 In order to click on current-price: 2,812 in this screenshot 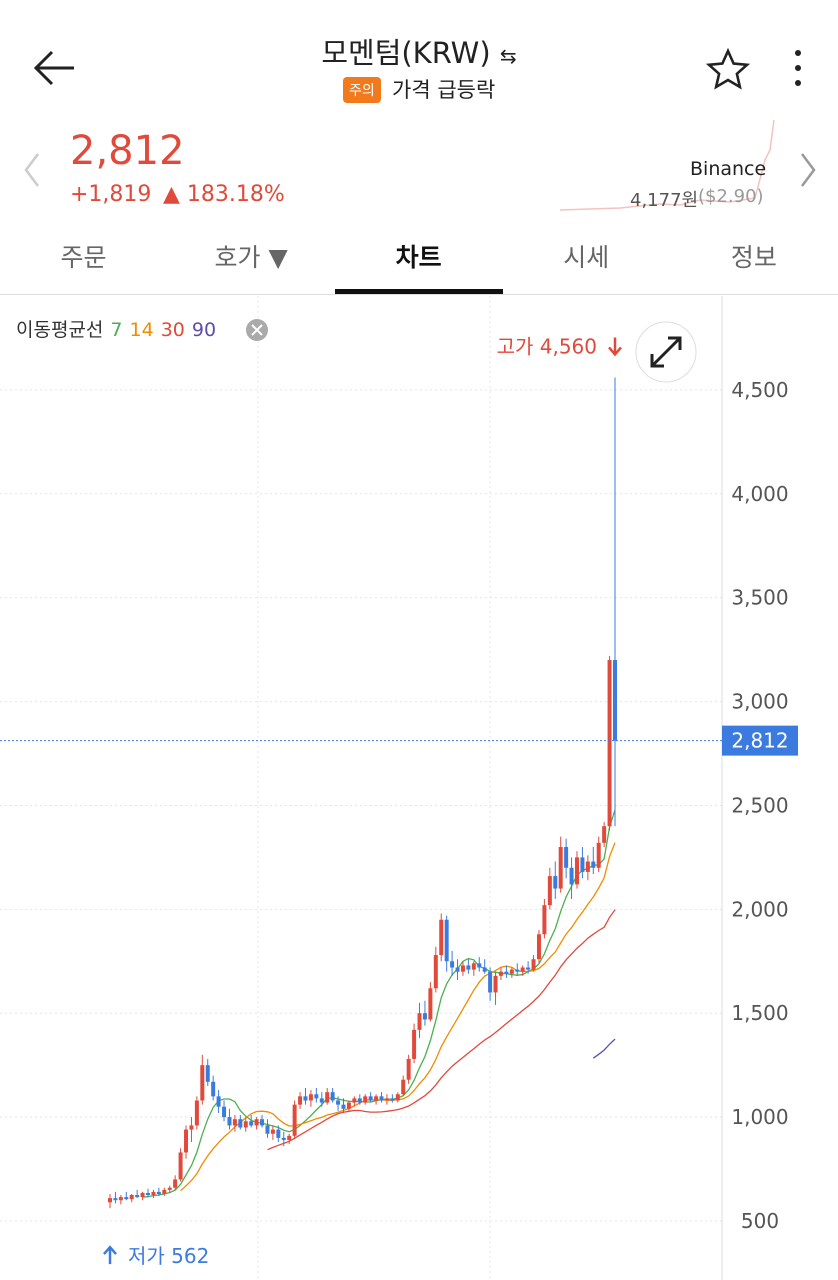, I will do `click(127, 151)`.